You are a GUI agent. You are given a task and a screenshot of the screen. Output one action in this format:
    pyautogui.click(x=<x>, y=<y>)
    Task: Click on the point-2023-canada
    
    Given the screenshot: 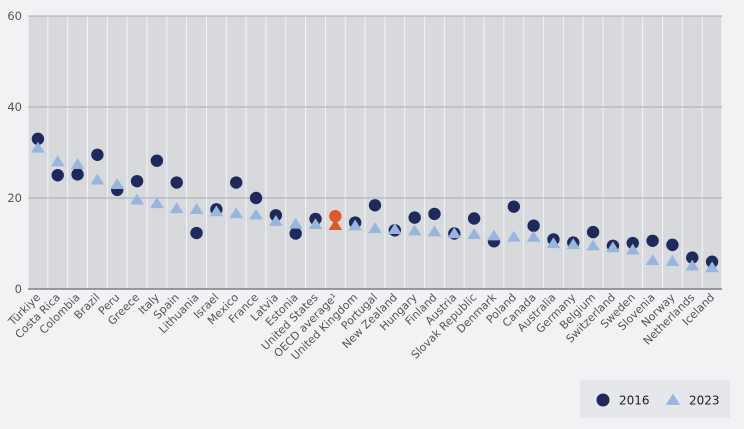 What is the action you would take?
    pyautogui.click(x=533, y=236)
    